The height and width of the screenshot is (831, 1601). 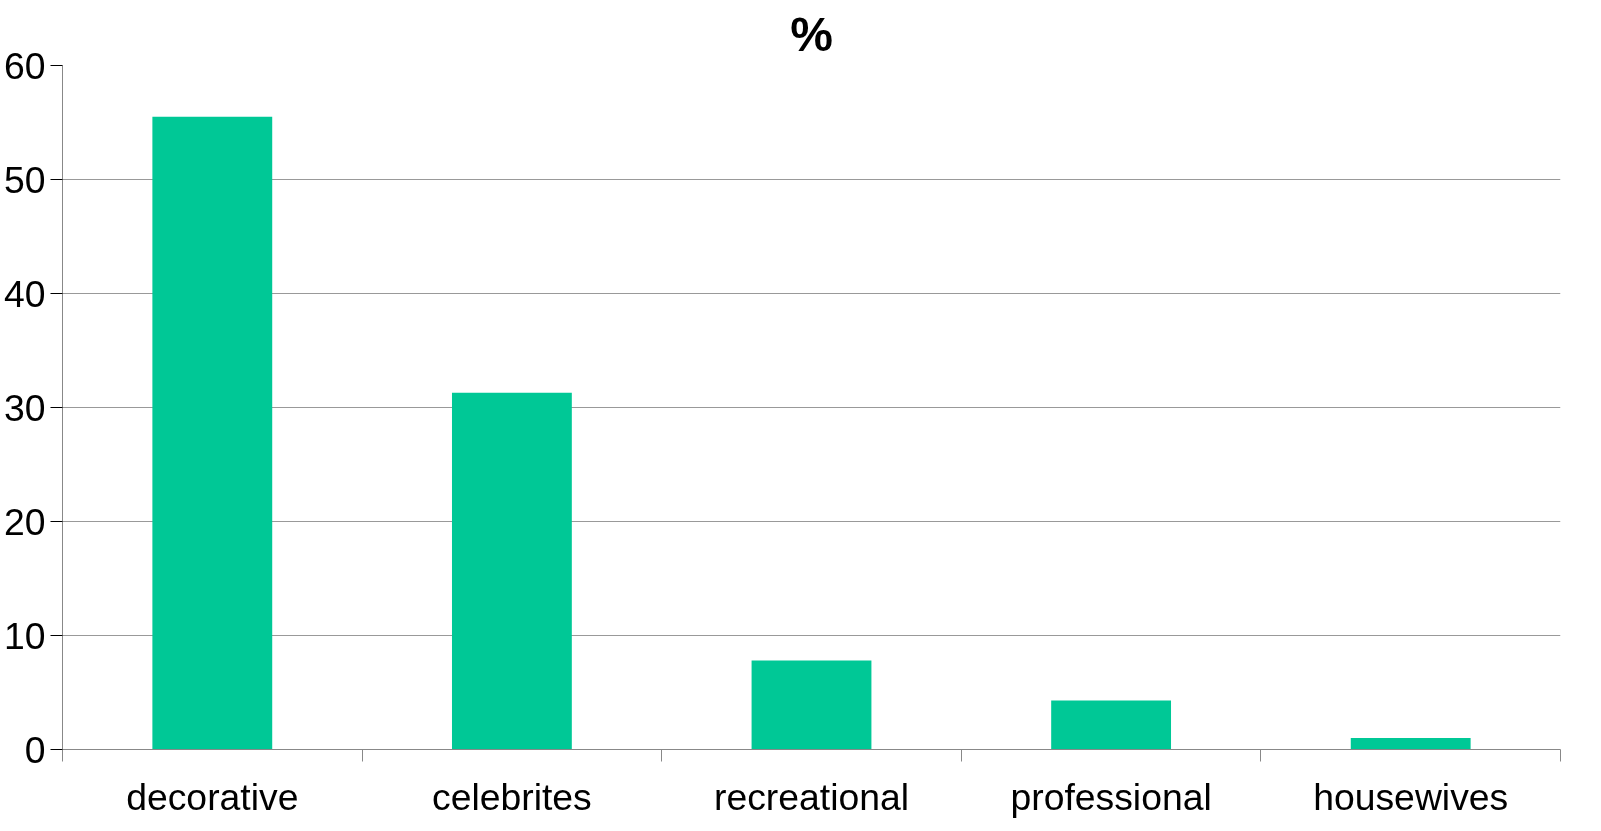 What do you see at coordinates (811, 796) in the screenshot?
I see `x-tick-label: recreational` at bounding box center [811, 796].